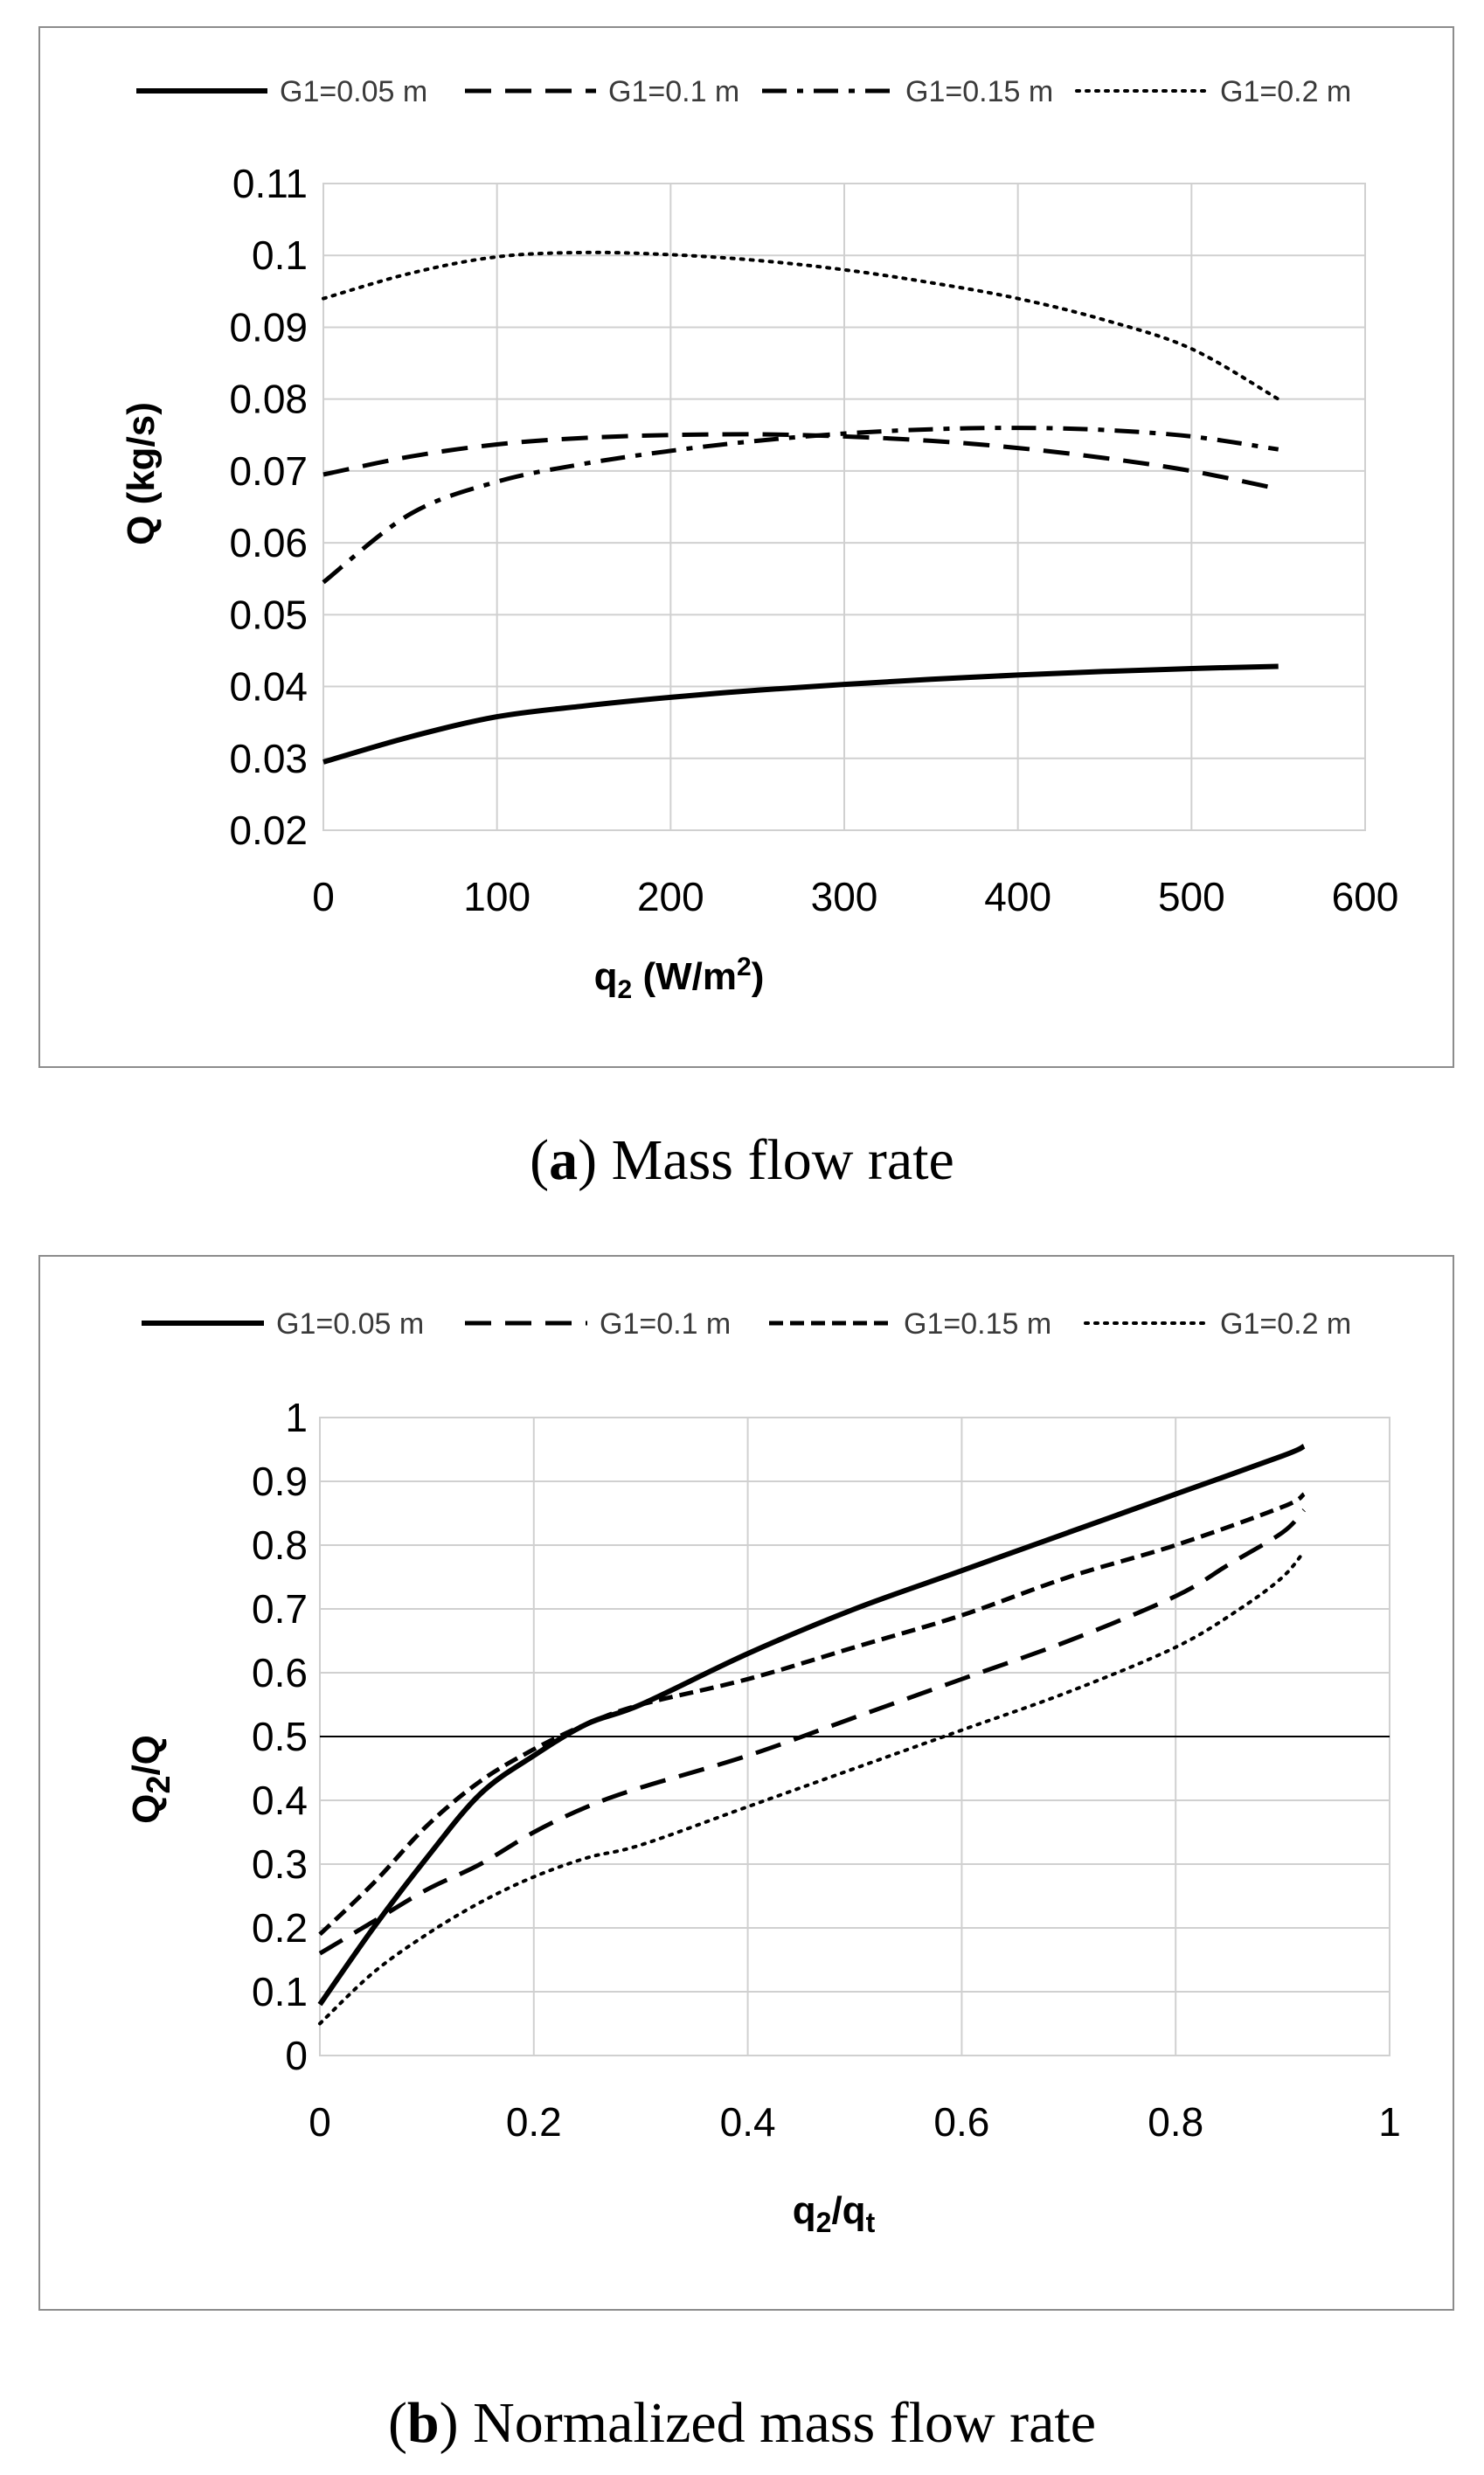 The height and width of the screenshot is (2475, 1484). I want to click on y-tick-label: 0.7, so click(280, 1609).